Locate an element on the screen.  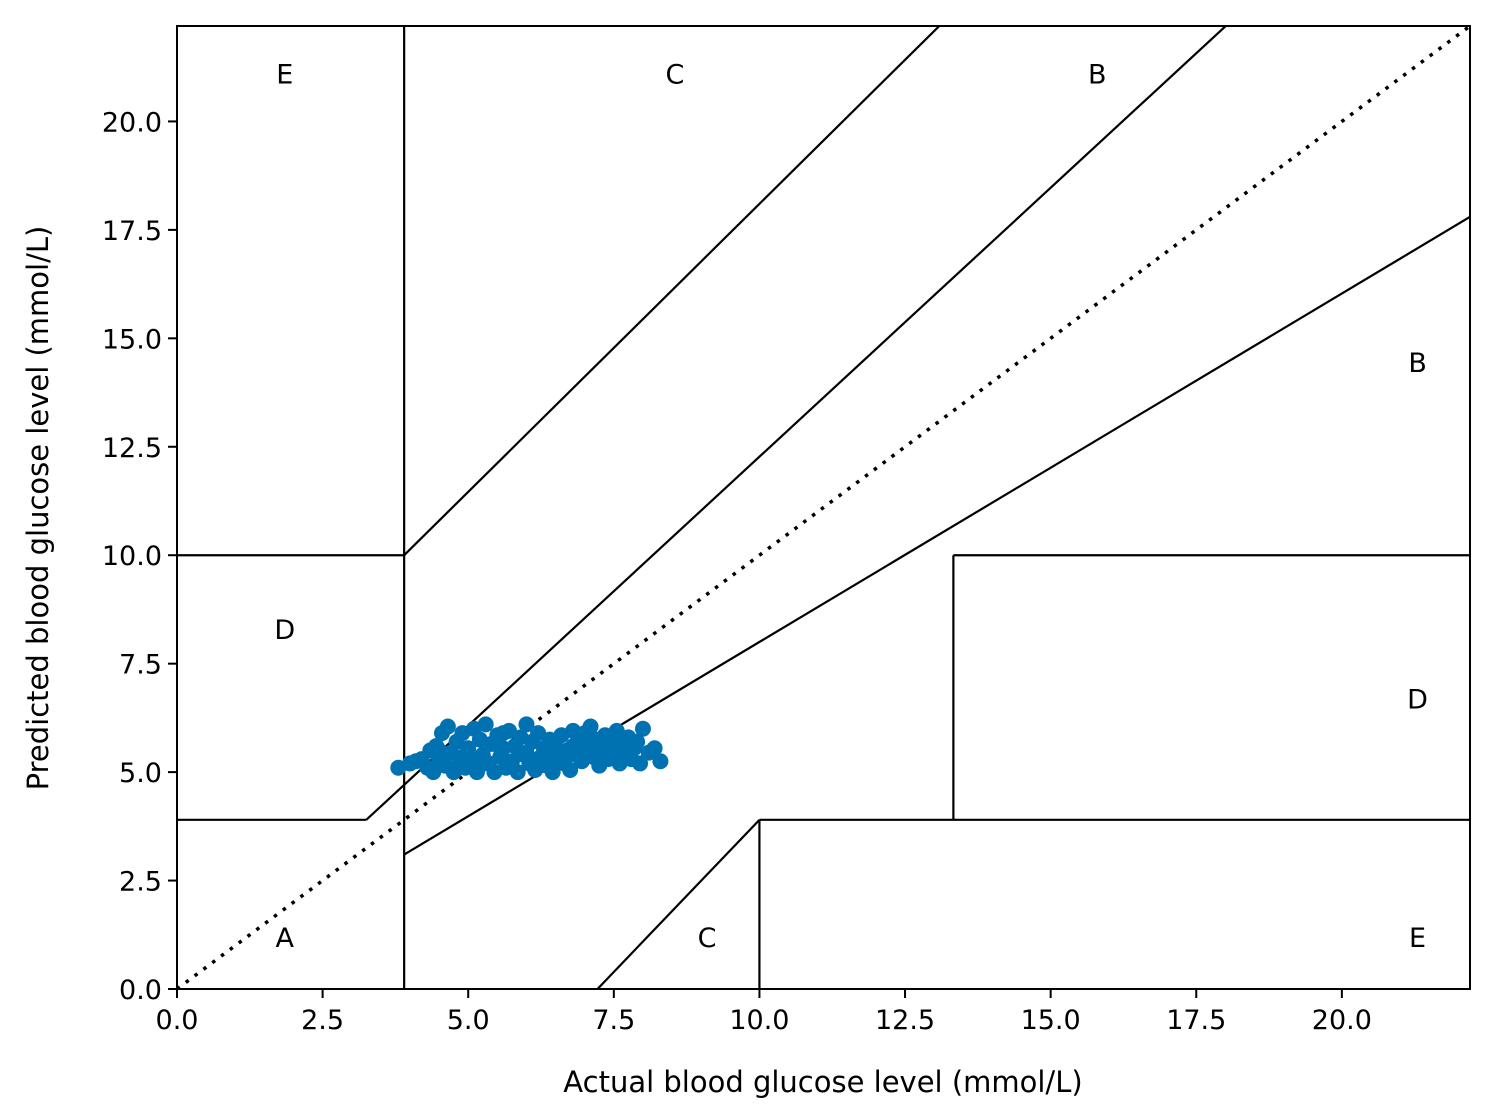
x-axis-ticks: 0.0 2.5 5.0 7.5 10.0 12.5 15.0 17.5 20.0 is located at coordinates (764, 1012).